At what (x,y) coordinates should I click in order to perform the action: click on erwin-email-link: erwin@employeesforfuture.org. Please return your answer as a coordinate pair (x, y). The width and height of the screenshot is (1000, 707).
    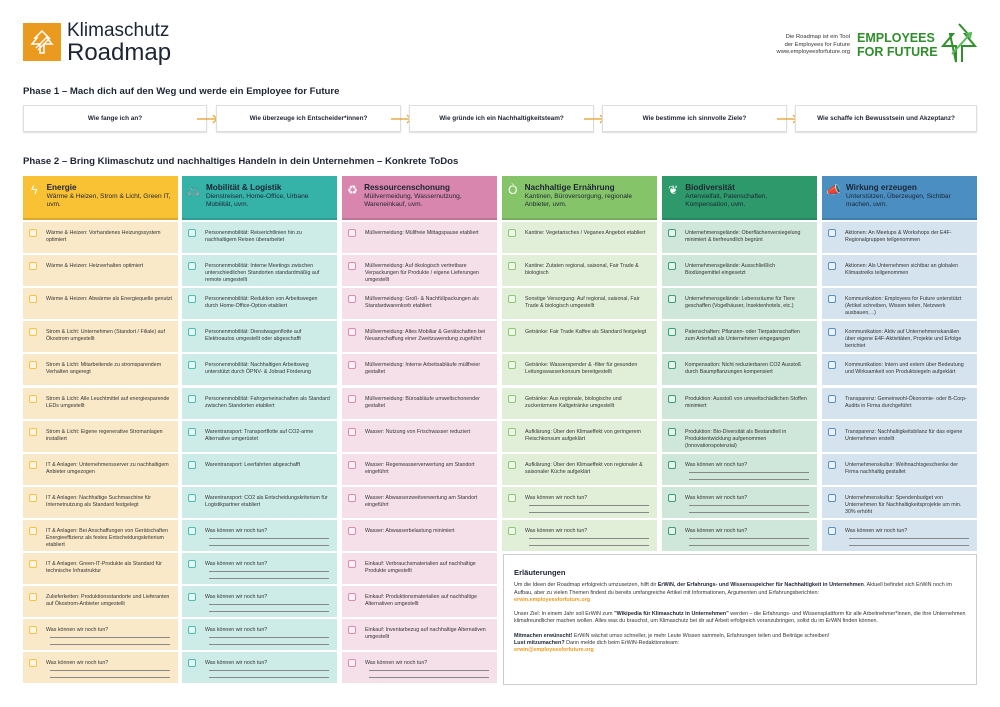
    Looking at the image, I should click on (554, 650).